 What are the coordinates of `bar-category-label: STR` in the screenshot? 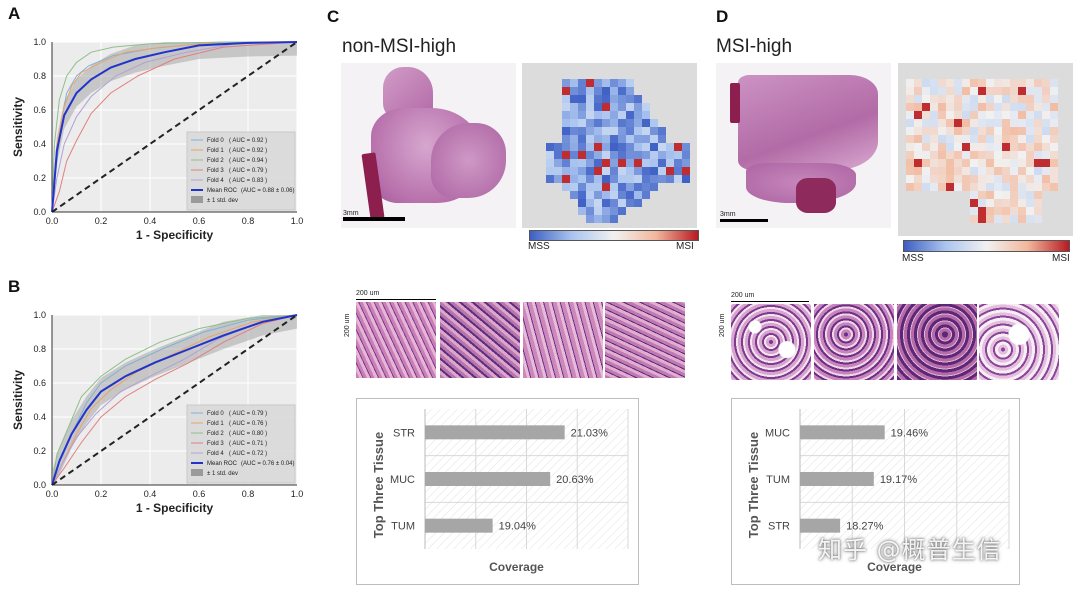 It's located at (779, 527).